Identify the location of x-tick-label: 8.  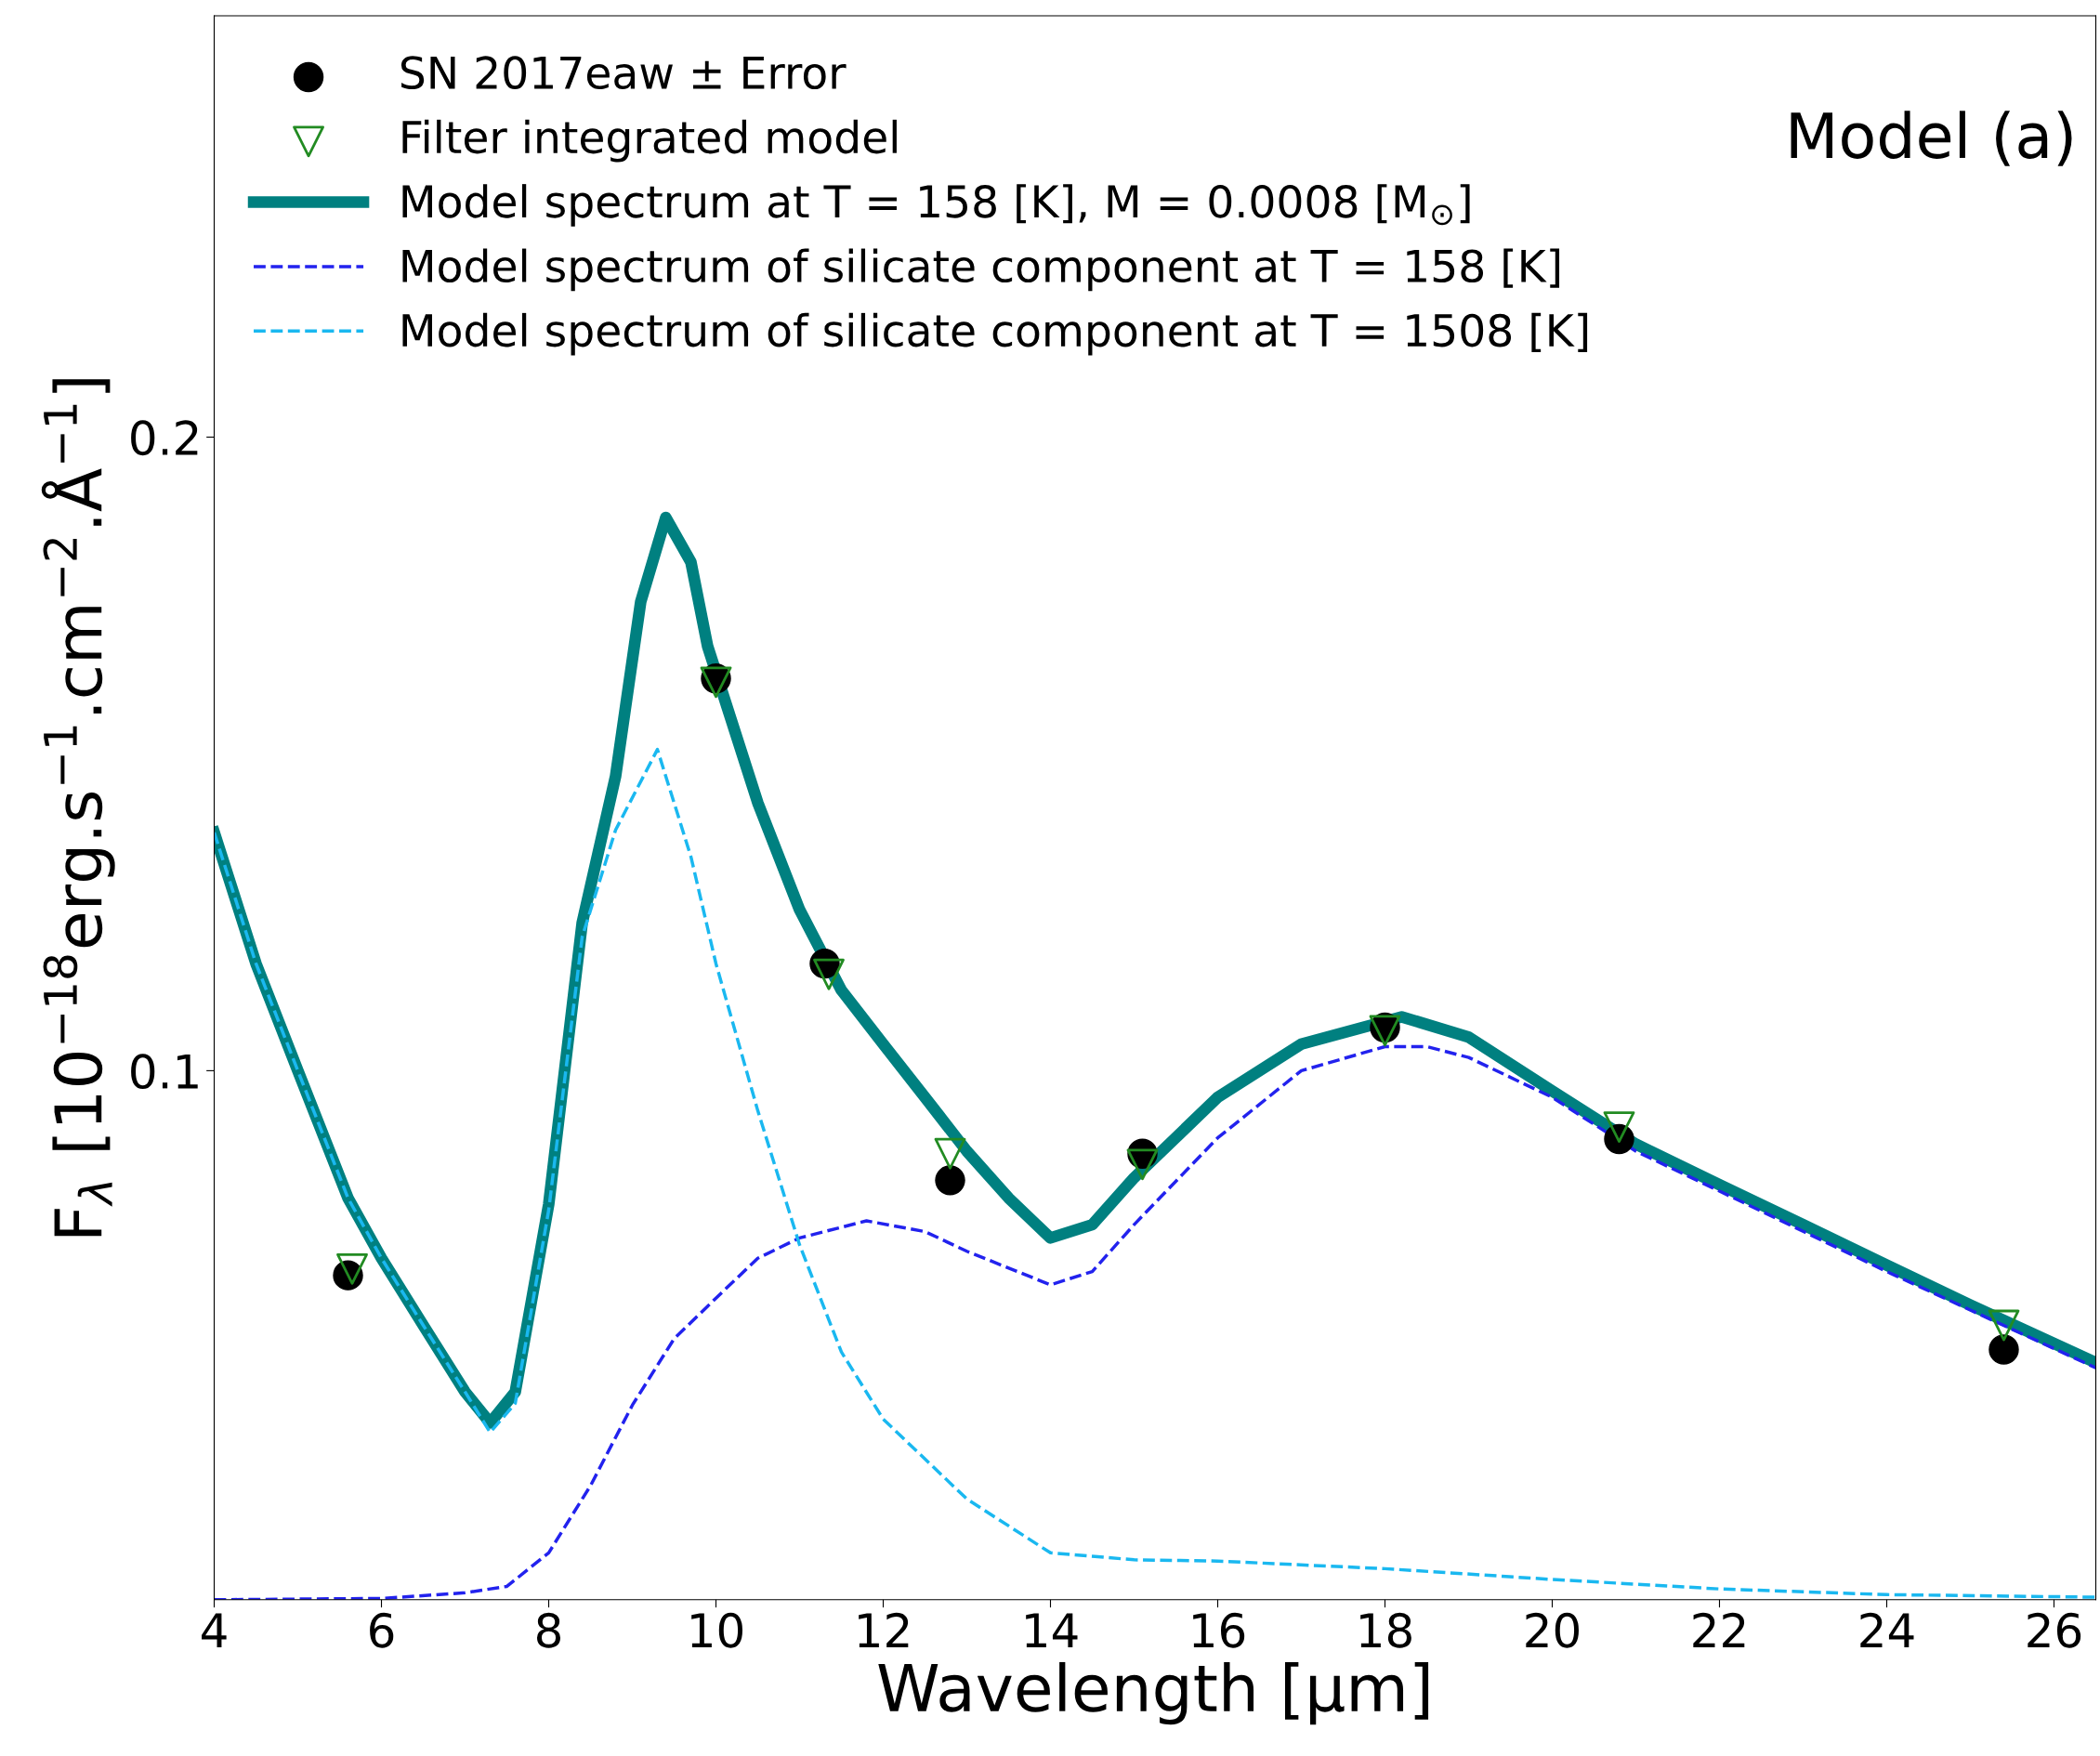
(548, 1630).